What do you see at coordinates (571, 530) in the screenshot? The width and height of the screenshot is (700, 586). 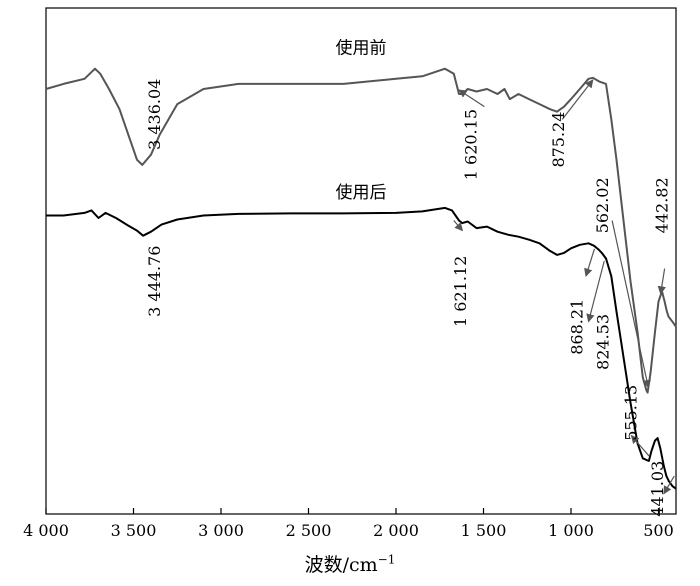 I see `x-tick-label: 1 000` at bounding box center [571, 530].